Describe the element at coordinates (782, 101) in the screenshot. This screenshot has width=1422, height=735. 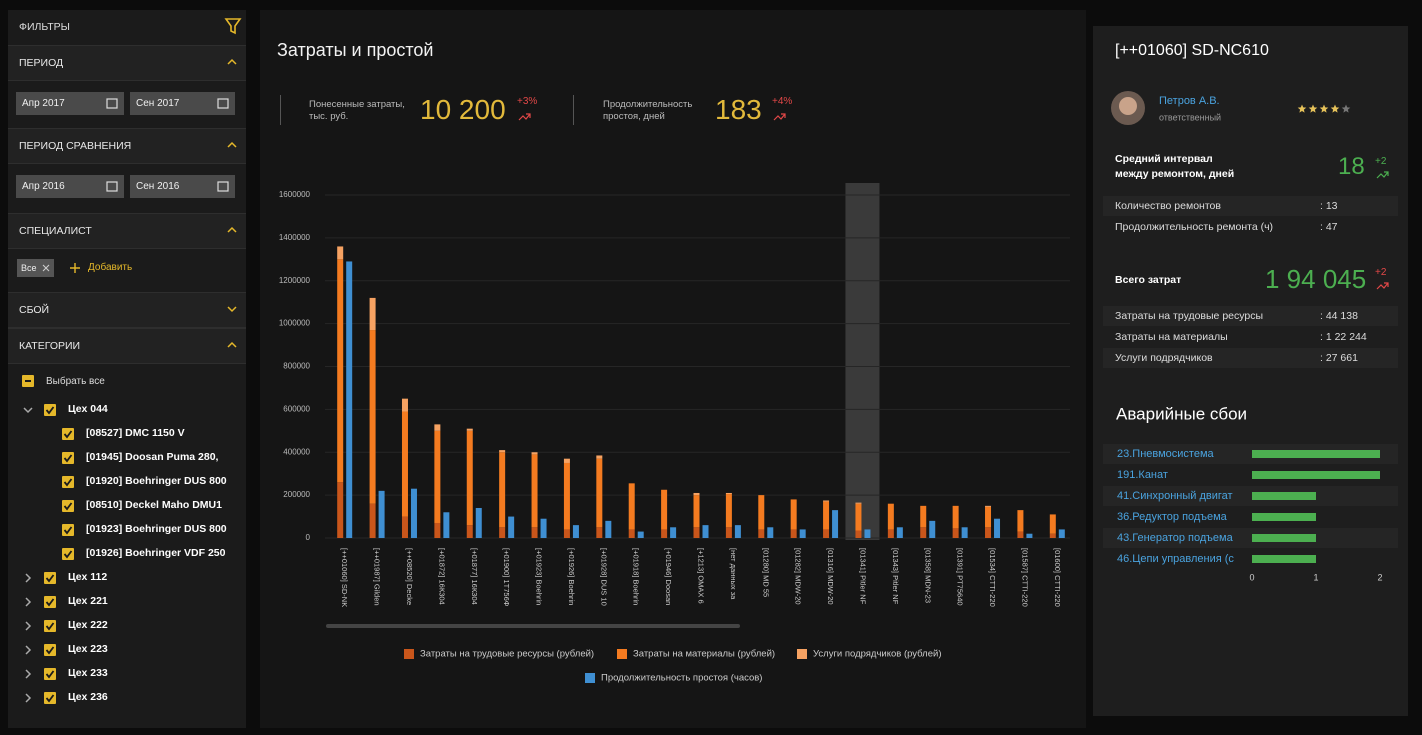
I see `kpi-delta: +4%` at that location.